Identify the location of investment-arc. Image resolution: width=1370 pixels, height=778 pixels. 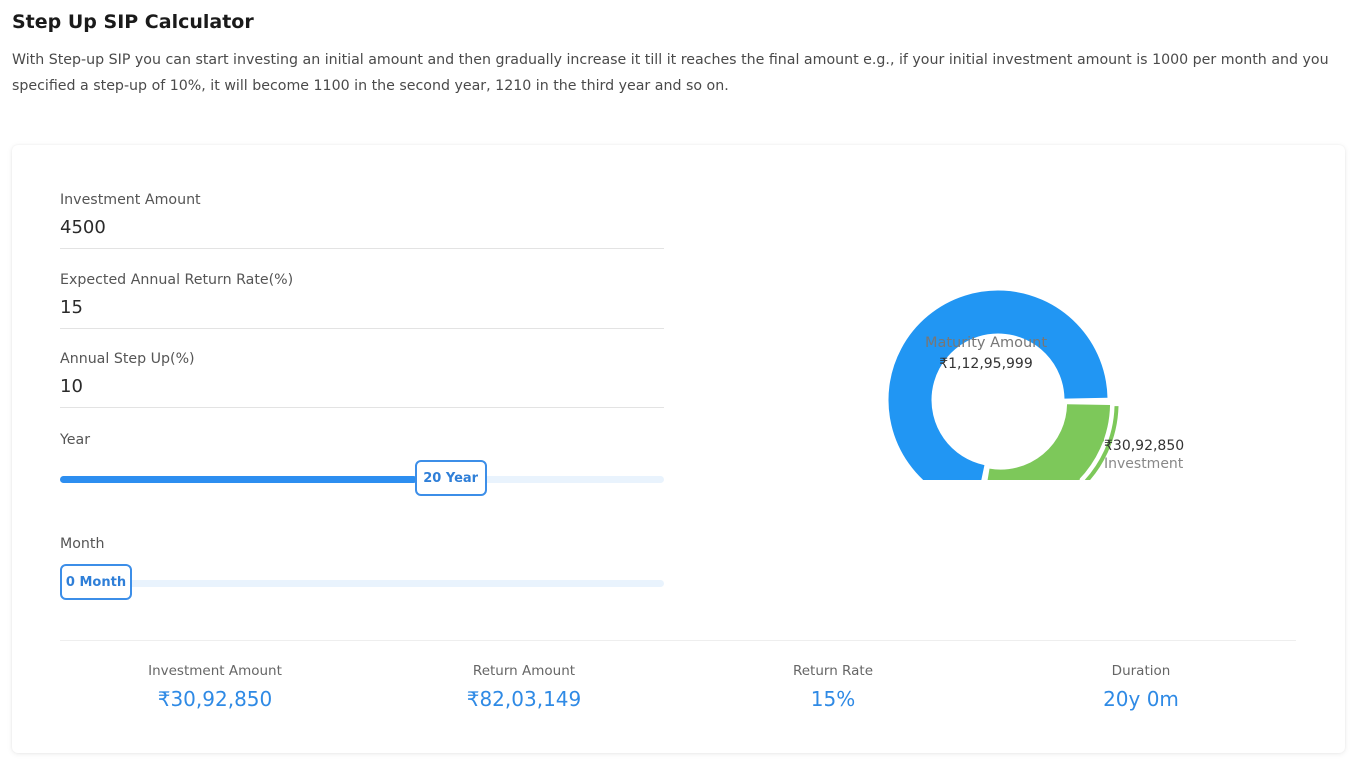
(1048, 441).